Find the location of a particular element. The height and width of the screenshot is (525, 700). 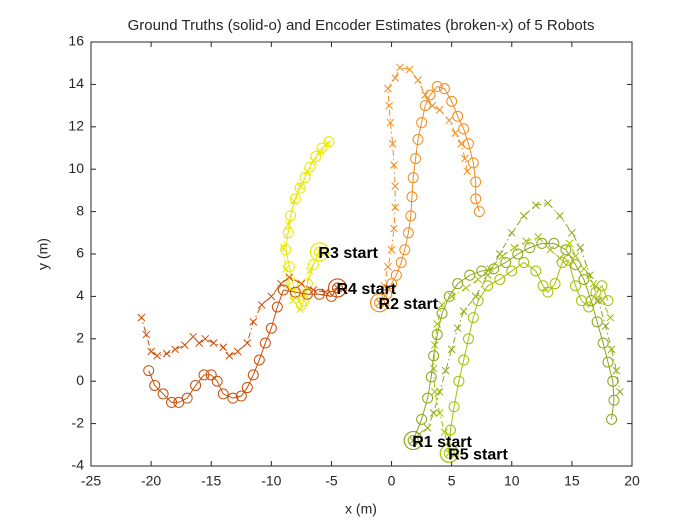

x-tick-label: 5 is located at coordinates (452, 481).